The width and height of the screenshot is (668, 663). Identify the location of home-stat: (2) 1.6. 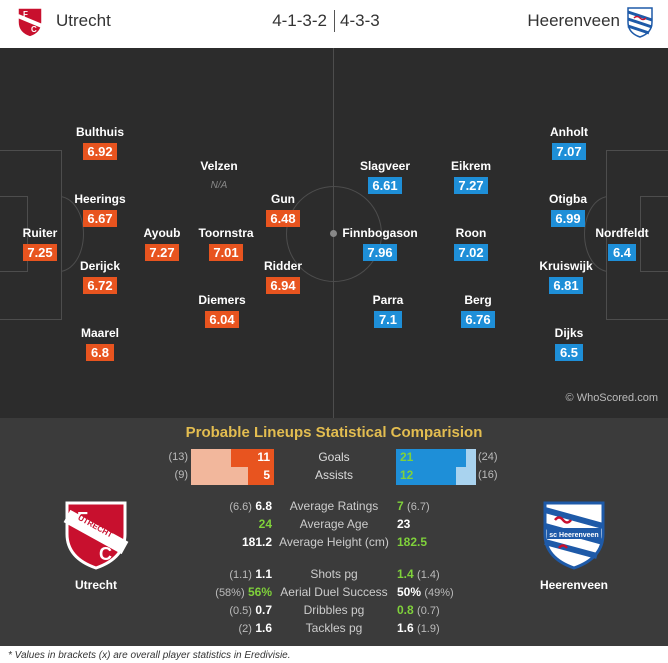
(255, 628).